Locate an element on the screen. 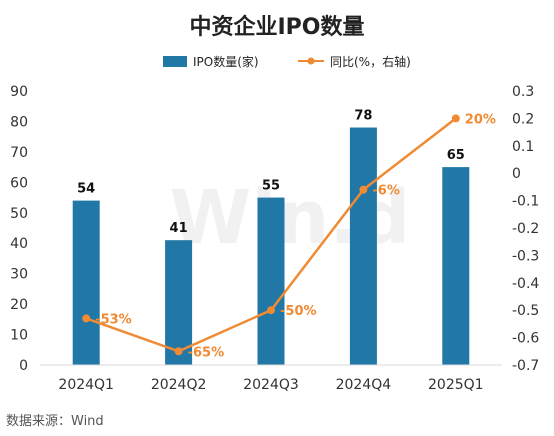  x-tick-label: 2024Q4 is located at coordinates (364, 385).